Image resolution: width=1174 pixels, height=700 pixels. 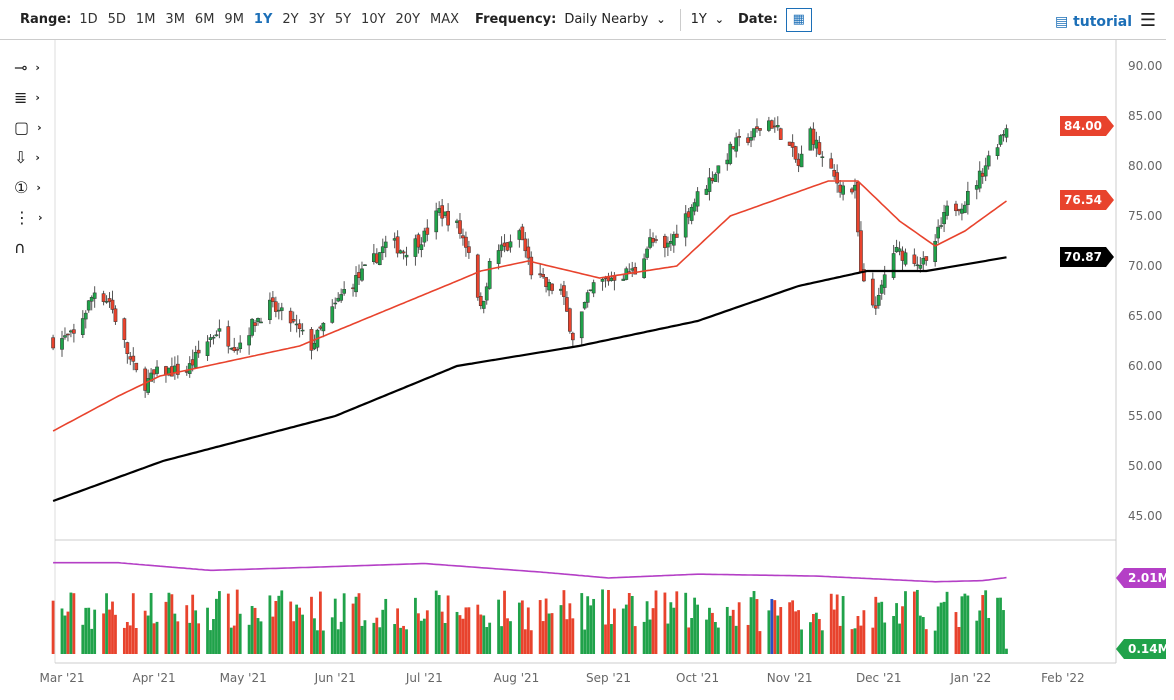 What do you see at coordinates (445, 19) in the screenshot?
I see `range-max: MAX` at bounding box center [445, 19].